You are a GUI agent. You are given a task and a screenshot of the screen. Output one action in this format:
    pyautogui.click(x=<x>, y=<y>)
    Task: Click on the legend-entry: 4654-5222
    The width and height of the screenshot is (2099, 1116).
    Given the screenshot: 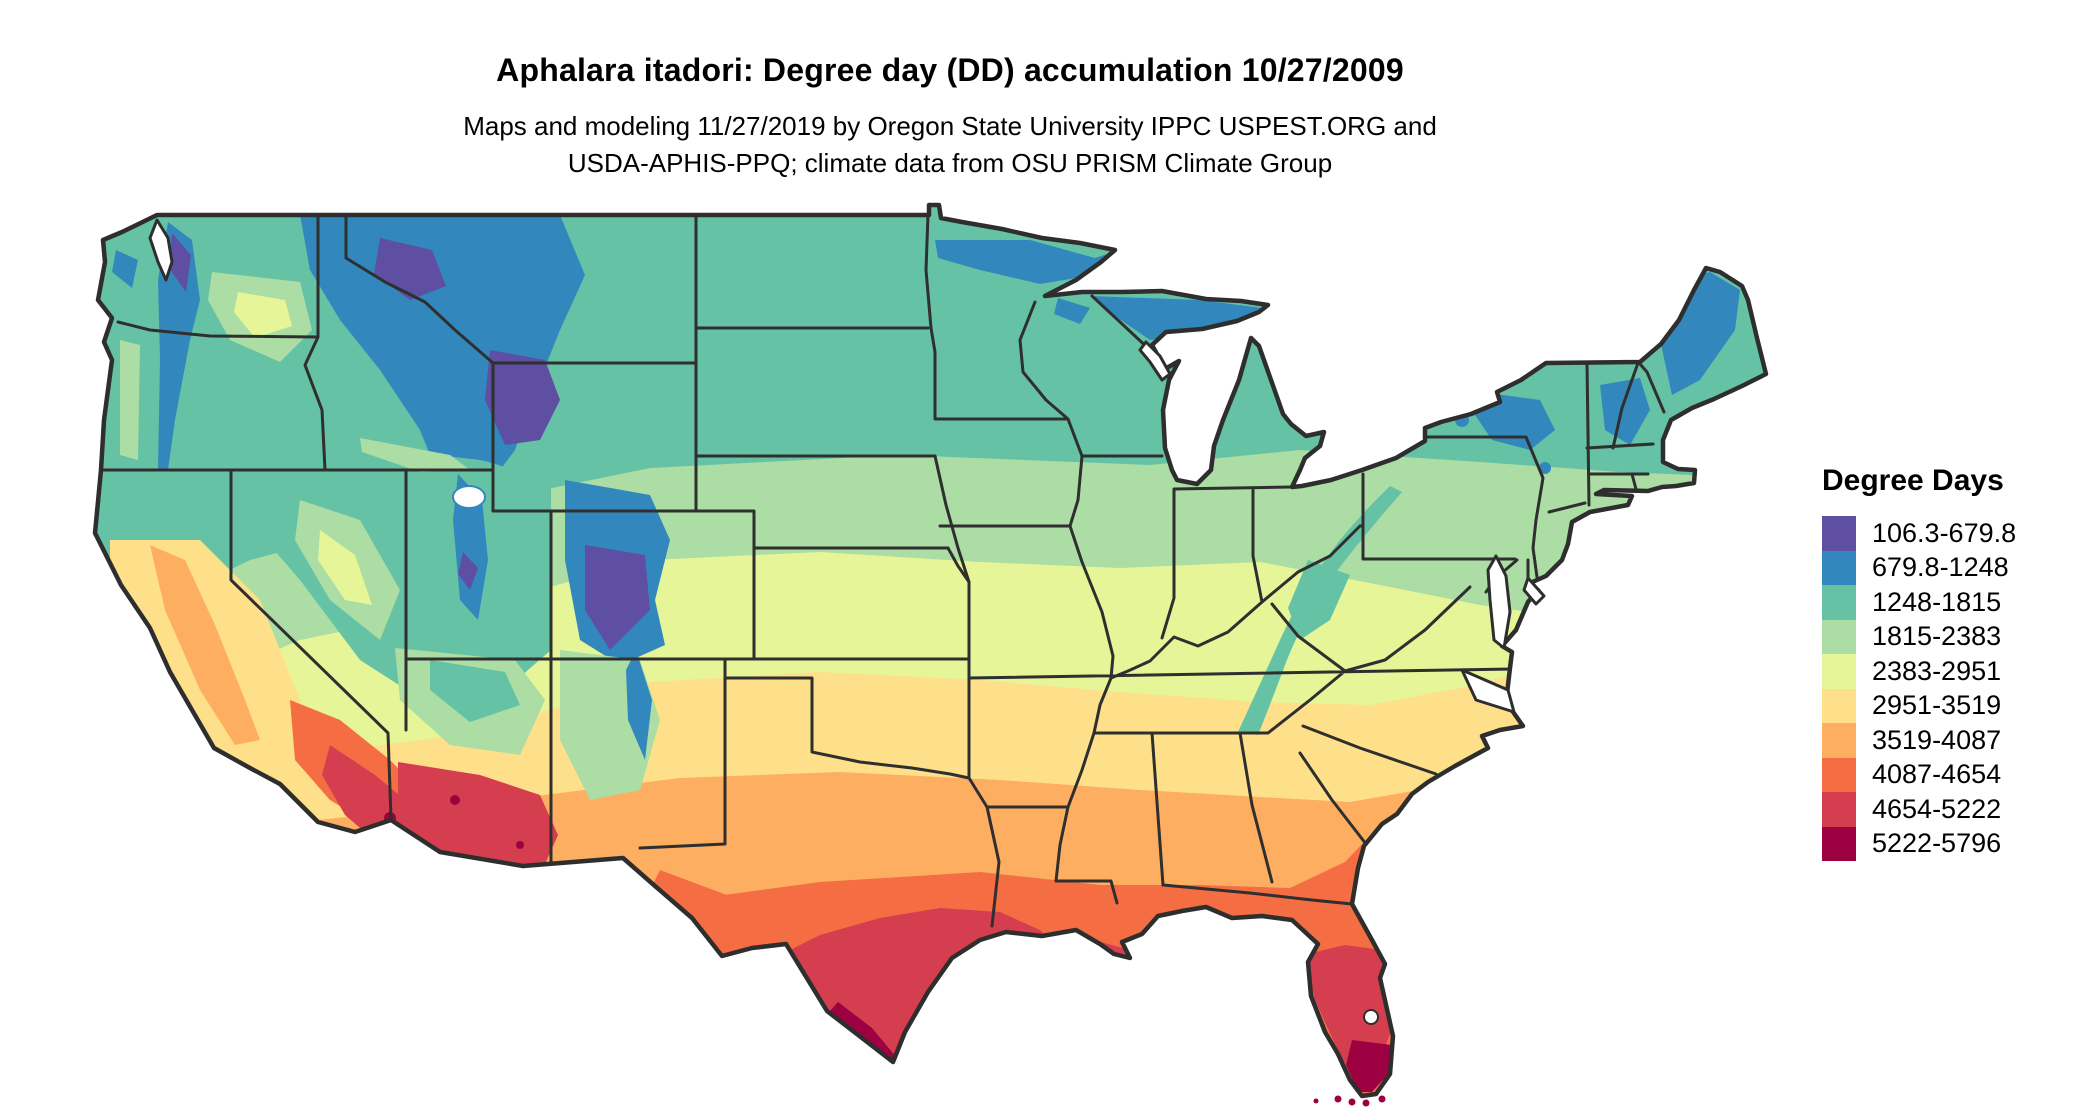 What is the action you would take?
    pyautogui.click(x=1957, y=809)
    